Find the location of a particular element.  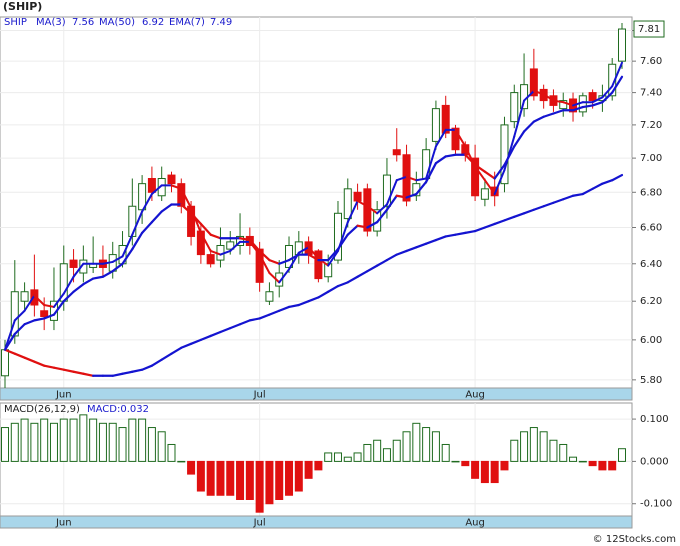

y-tick-label: 0.000 is located at coordinates (654, 461).